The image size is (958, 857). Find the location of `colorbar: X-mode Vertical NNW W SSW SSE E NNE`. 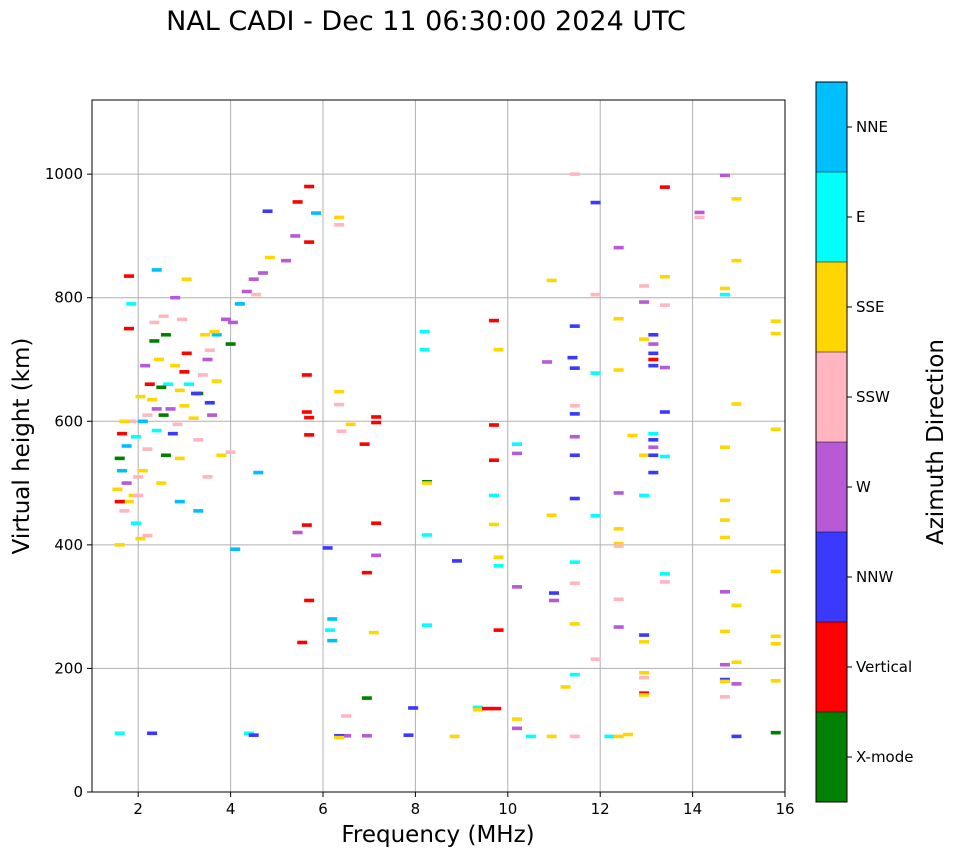

colorbar: X-mode Vertical NNW W SSW SSE E NNE is located at coordinates (864, 442).